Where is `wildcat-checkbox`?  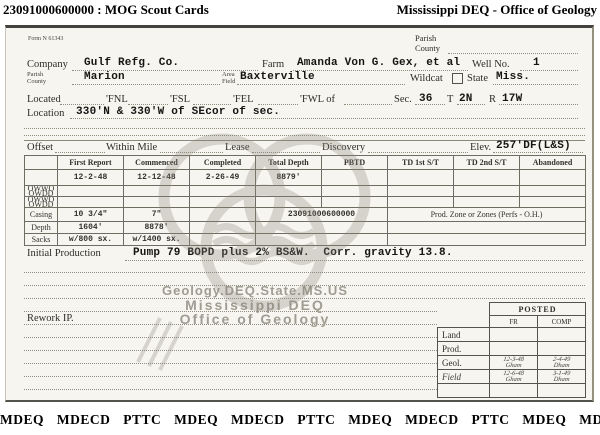 wildcat-checkbox is located at coordinates (457, 78).